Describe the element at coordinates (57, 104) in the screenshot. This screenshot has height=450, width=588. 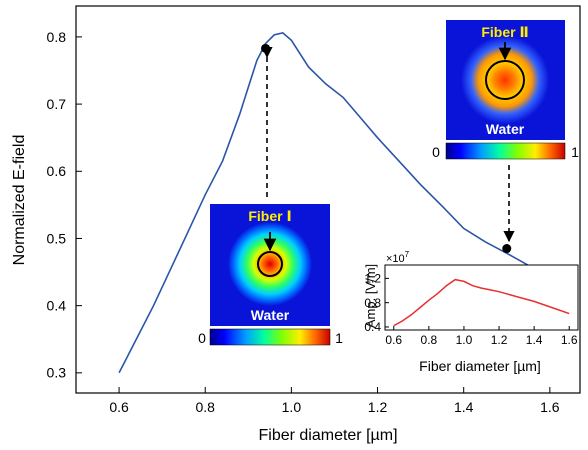
I see `main-y-tick-label: 0.7` at that location.